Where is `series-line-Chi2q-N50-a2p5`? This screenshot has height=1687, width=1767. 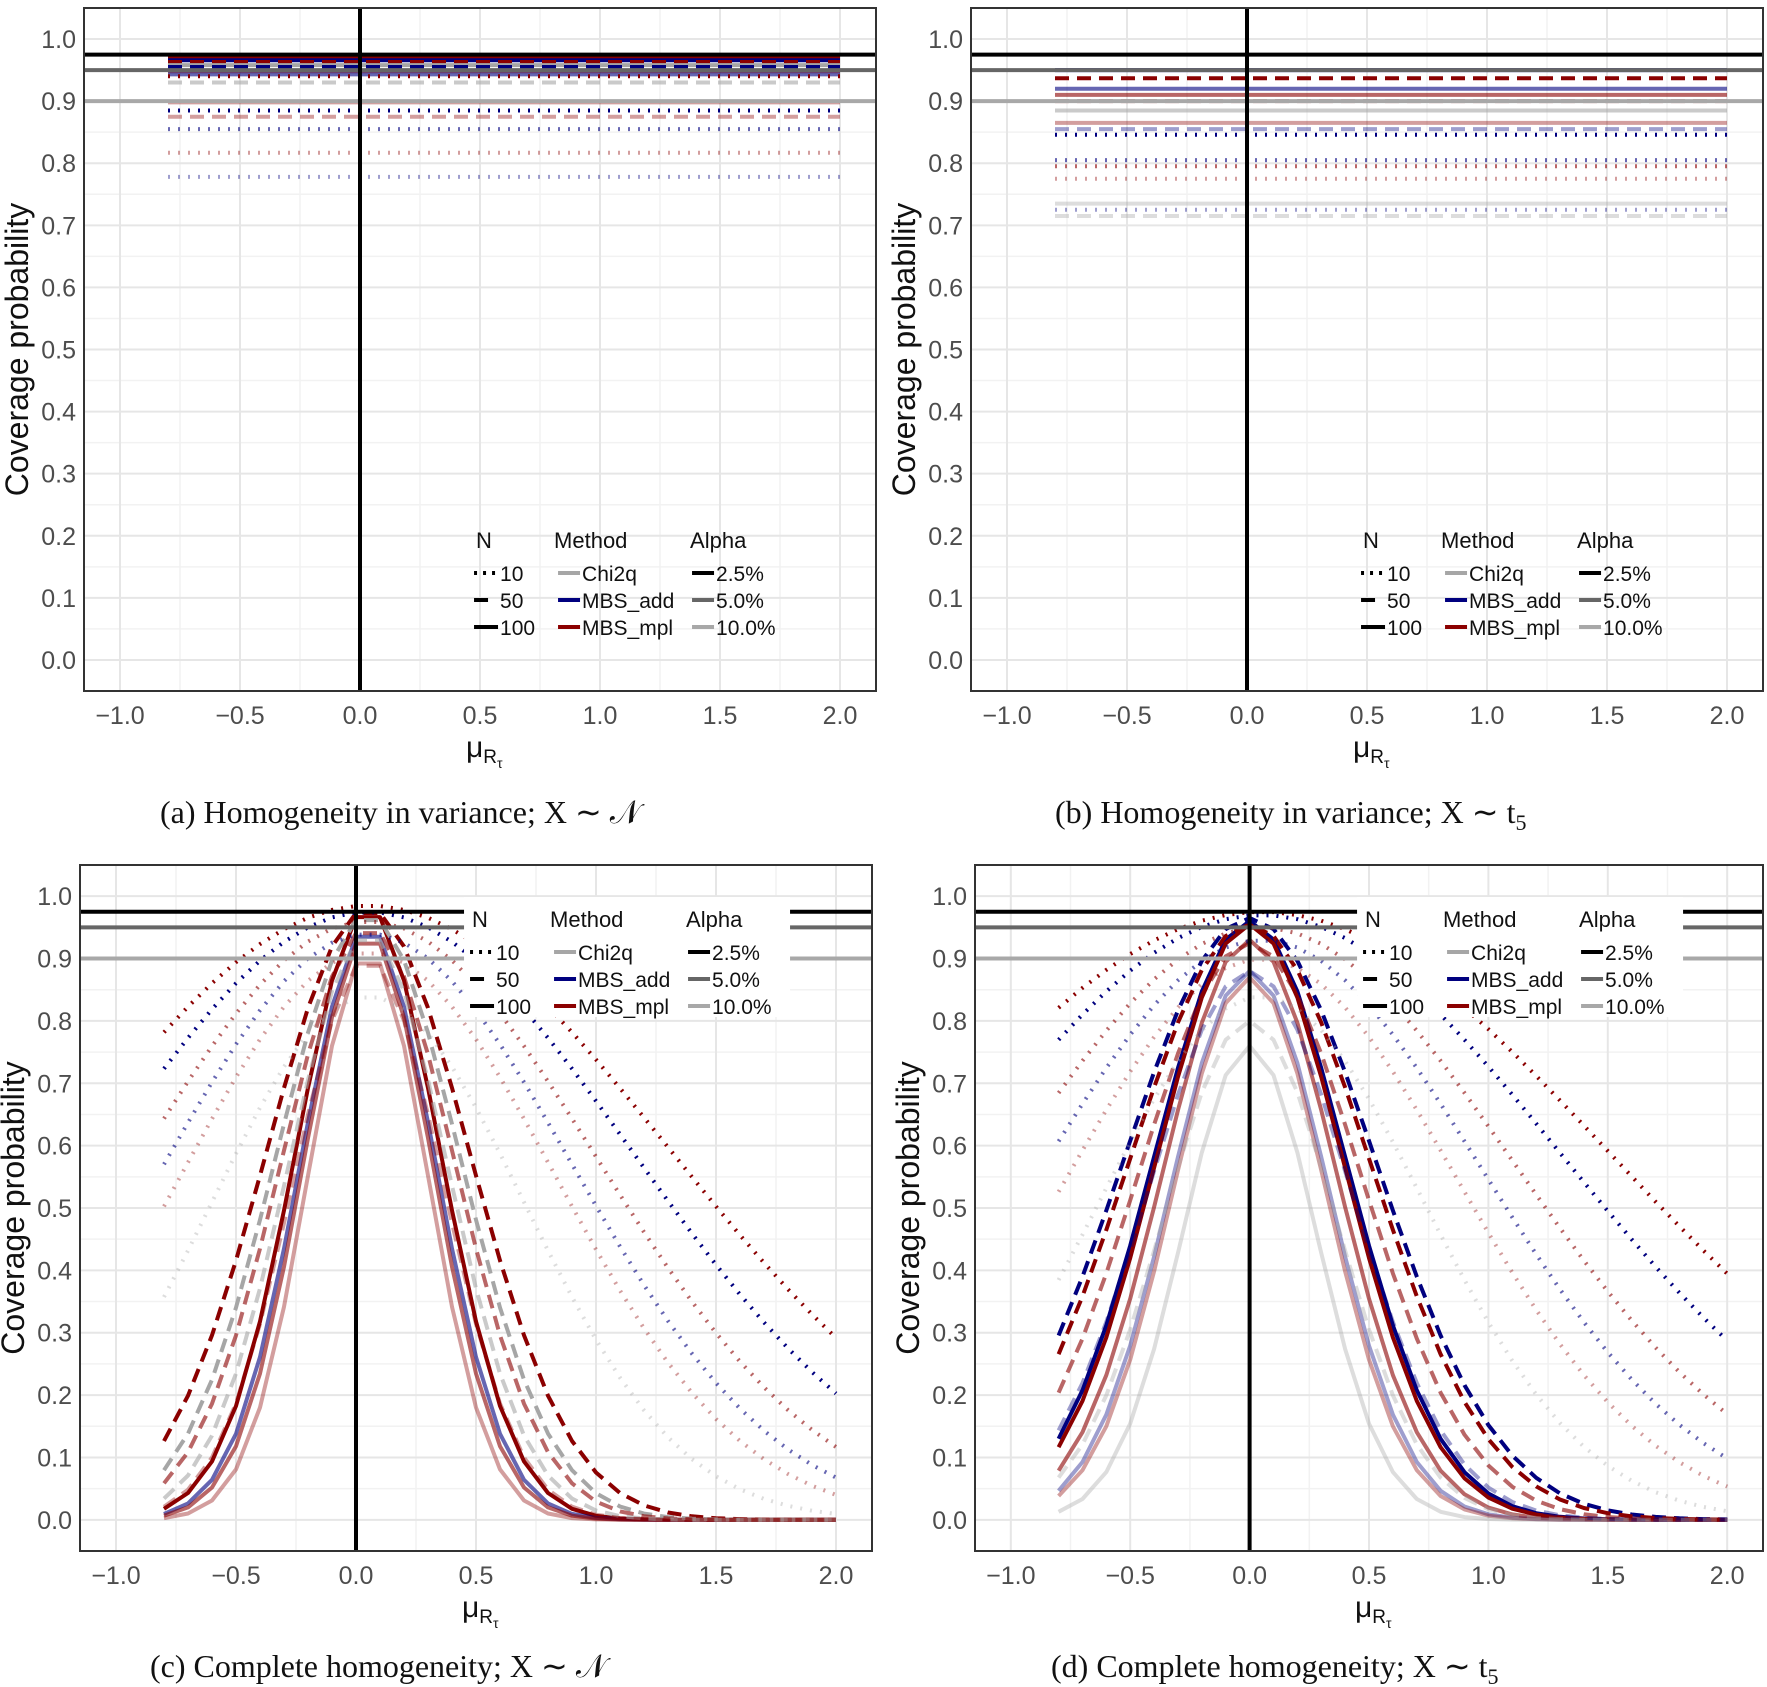
series-line-Chi2q-N50-a2p5 is located at coordinates (499, 1220).